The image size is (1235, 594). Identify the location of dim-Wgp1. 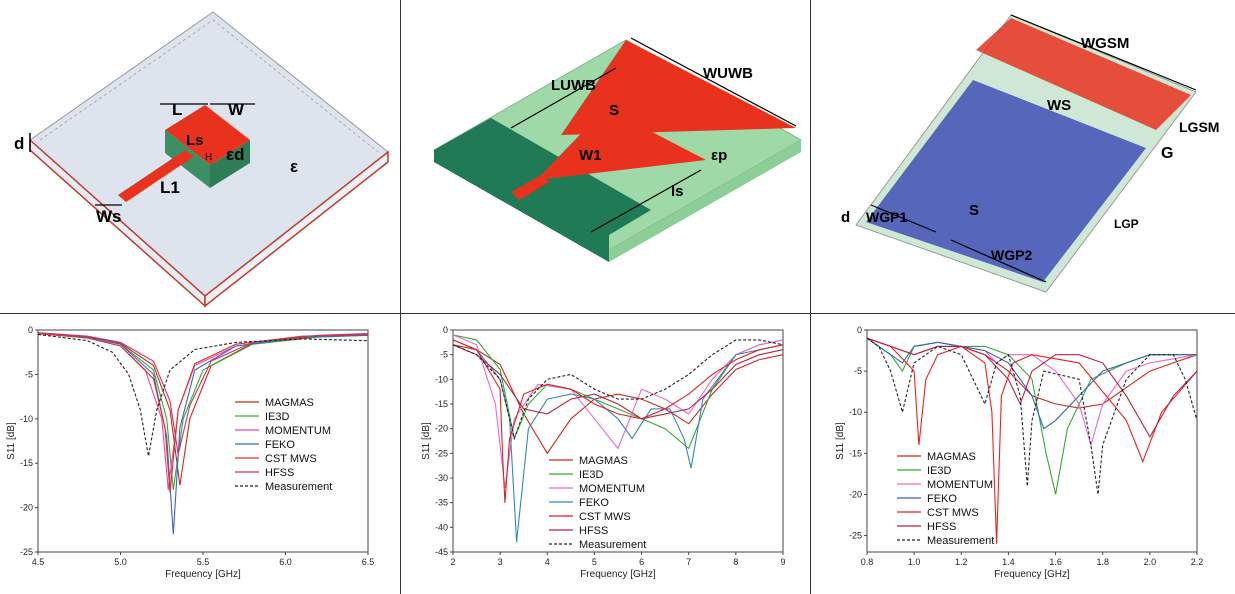
(903, 218).